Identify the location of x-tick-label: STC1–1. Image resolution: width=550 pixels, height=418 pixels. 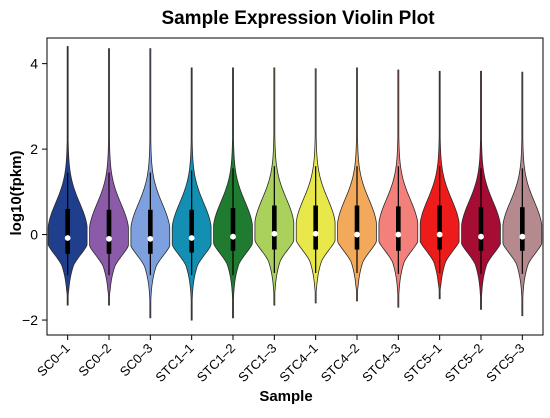
(174, 363).